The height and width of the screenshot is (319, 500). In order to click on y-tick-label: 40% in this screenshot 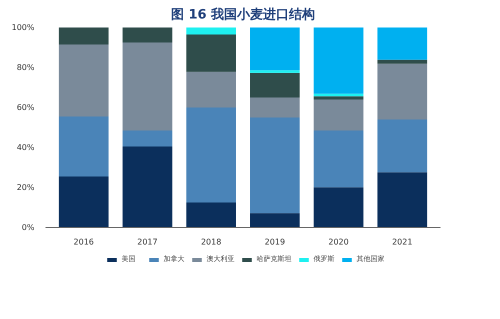, I will do `click(25, 147)`.